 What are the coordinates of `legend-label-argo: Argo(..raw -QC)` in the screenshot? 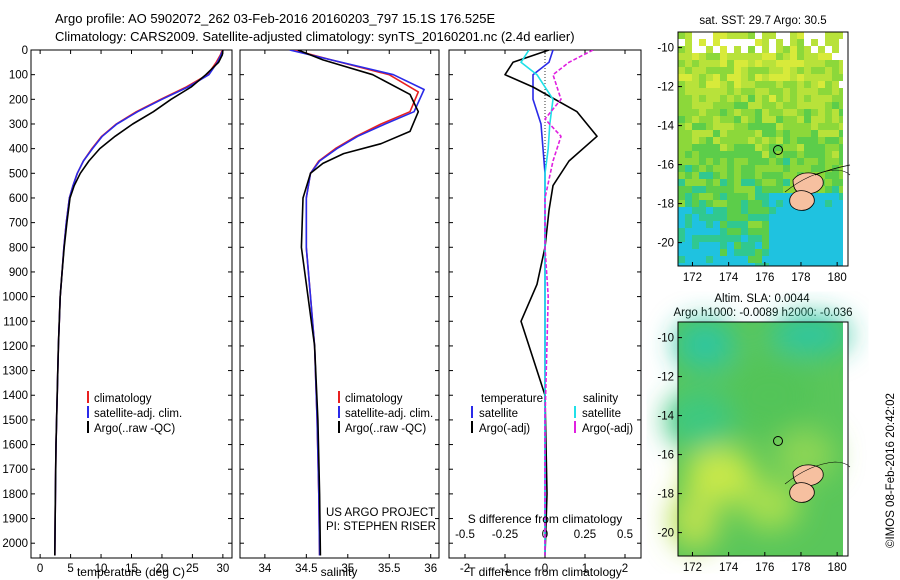 It's located at (134, 429).